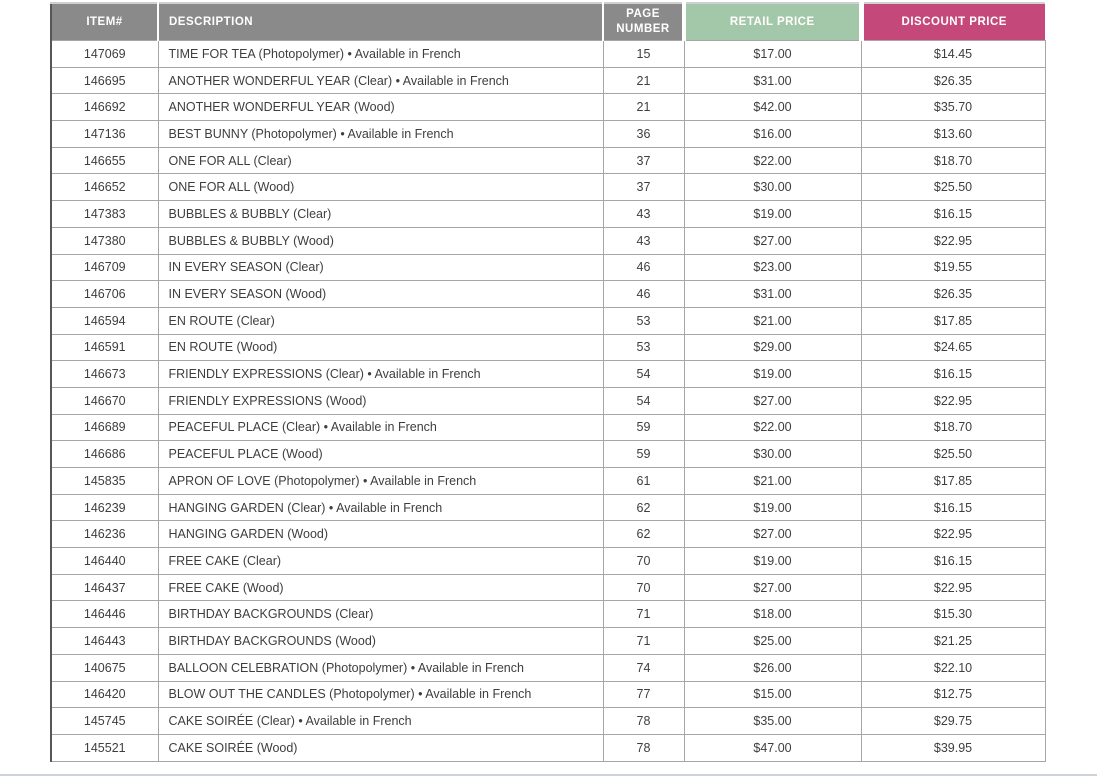  What do you see at coordinates (953, 347) in the screenshot?
I see `discount-price-cell: $24.65` at bounding box center [953, 347].